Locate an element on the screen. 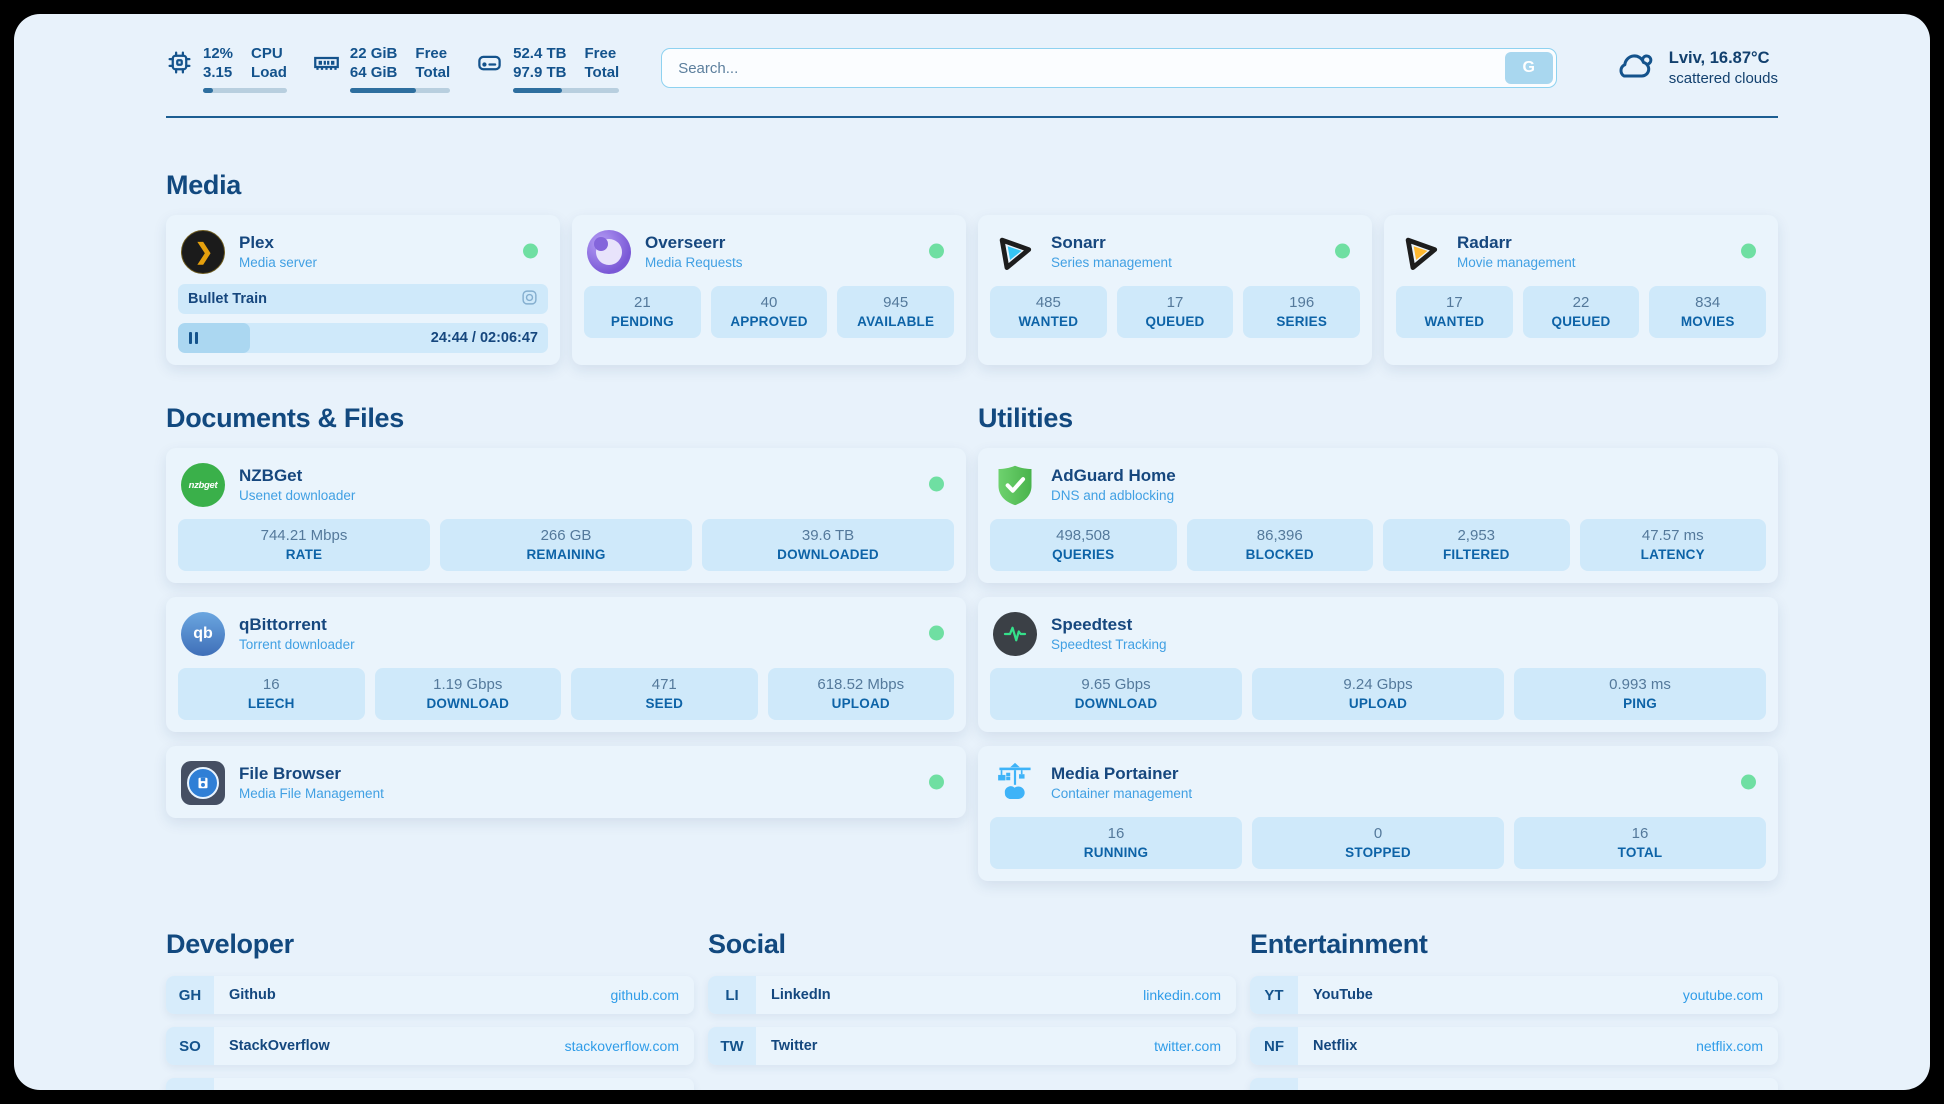 This screenshot has width=1944, height=1104. memory-metric: 22 GiB 64 GiB Free Total is located at coordinates (382, 68).